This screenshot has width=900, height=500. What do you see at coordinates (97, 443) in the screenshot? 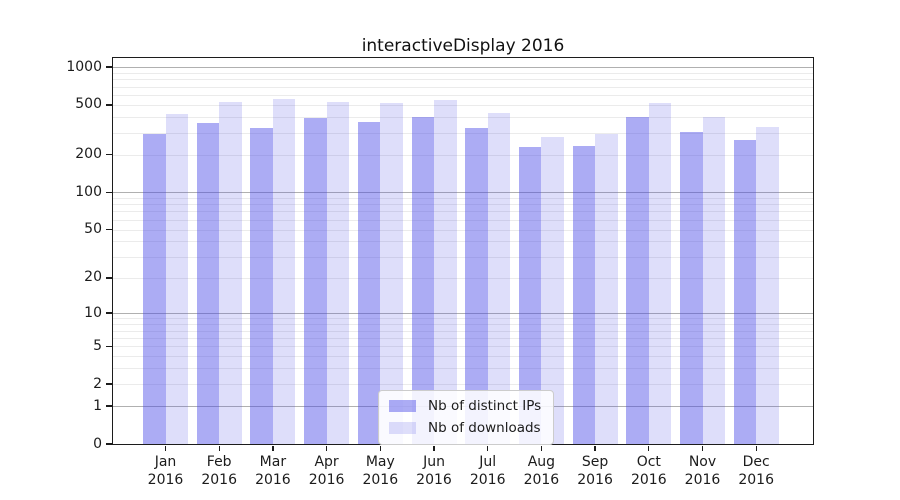
I see `y-tick-label: 0` at bounding box center [97, 443].